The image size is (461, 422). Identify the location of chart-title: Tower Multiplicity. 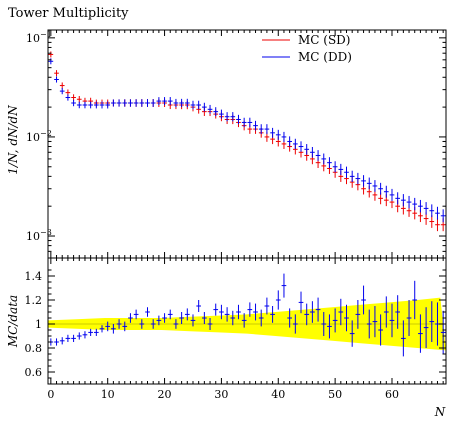
(68, 13).